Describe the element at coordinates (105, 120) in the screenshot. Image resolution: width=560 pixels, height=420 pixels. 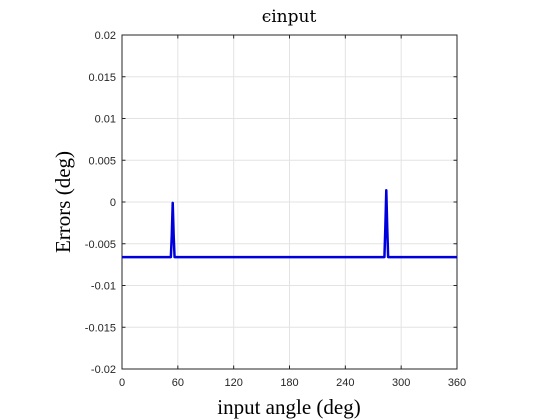
I see `y-tick-label: 0.01` at that location.